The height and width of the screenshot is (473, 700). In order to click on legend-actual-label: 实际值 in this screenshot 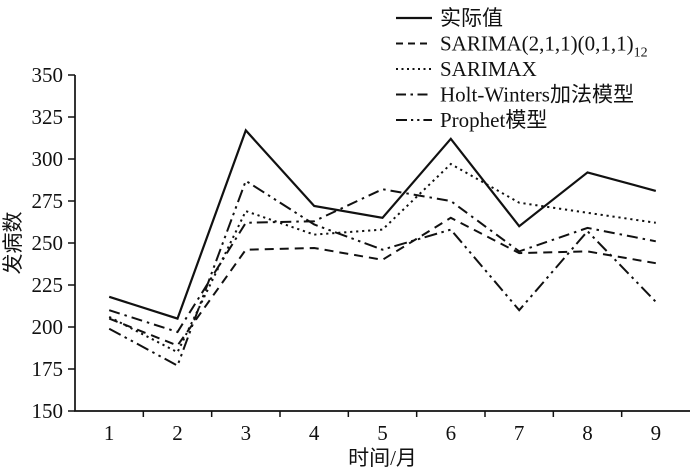, I will do `click(471, 18)`.